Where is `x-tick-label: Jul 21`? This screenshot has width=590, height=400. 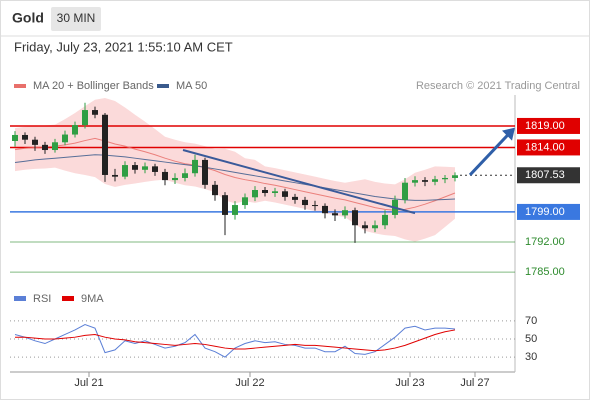 x-tick-label: Jul 21 is located at coordinates (88, 383).